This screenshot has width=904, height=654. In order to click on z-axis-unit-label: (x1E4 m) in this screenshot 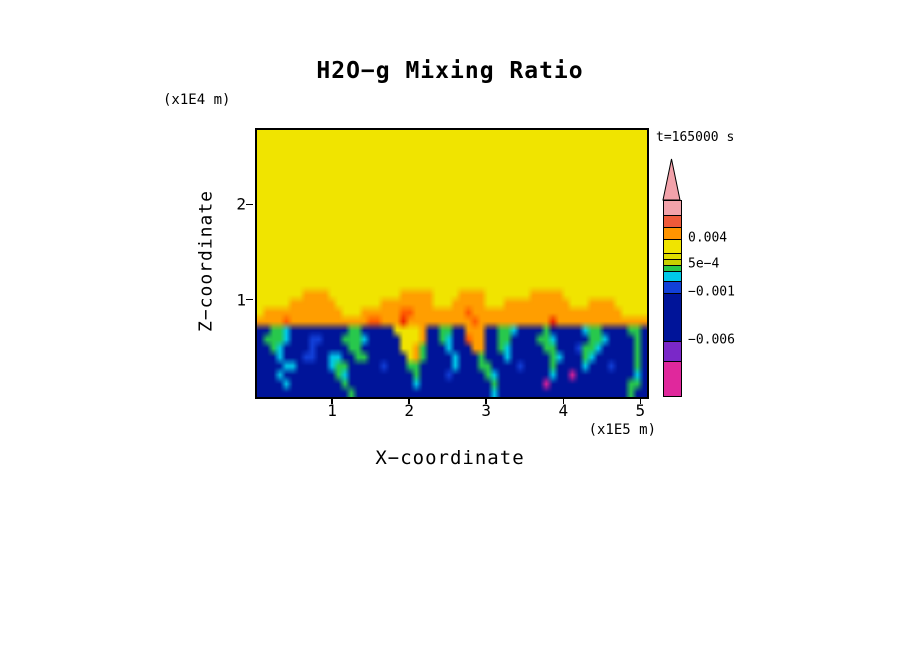, I will do `click(197, 100)`.